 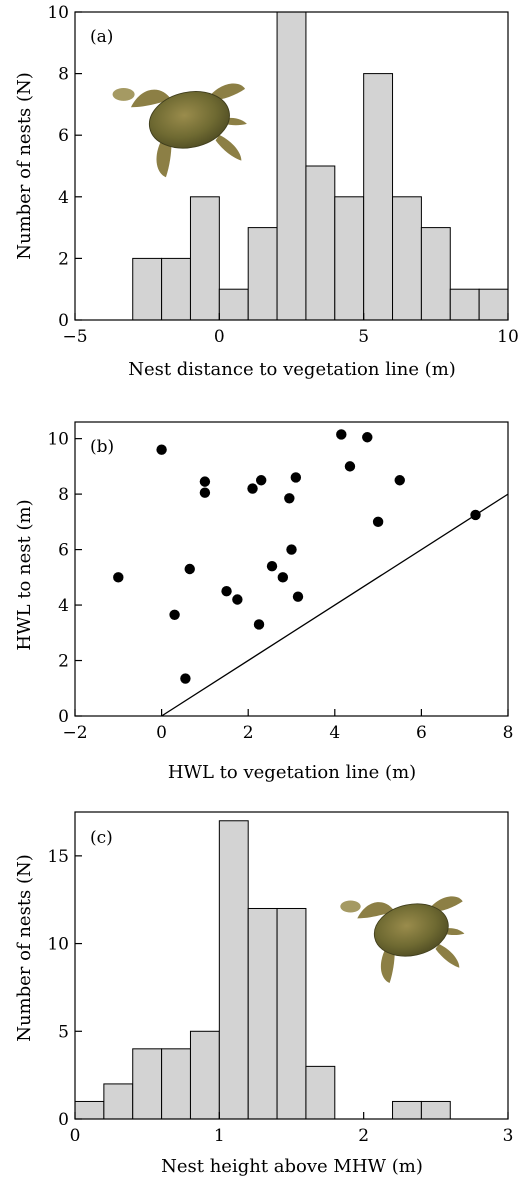 I want to click on panel-a-x-tick-label: 0, so click(x=219, y=337).